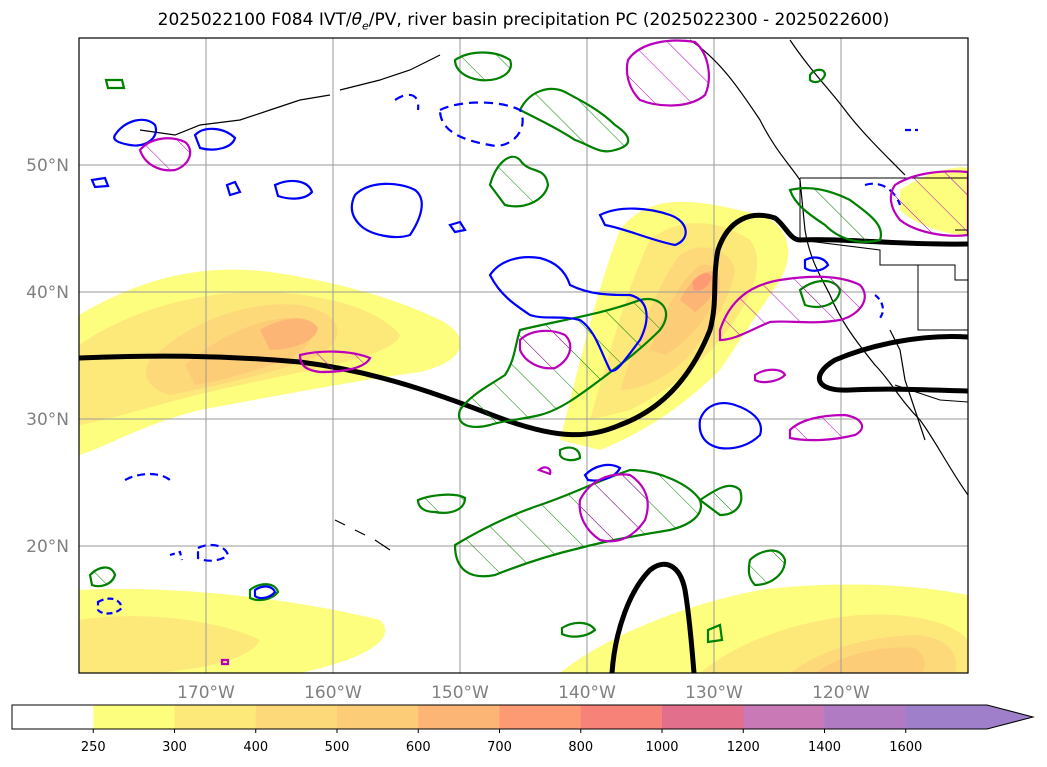 The width and height of the screenshot is (1047, 767). What do you see at coordinates (523, 693) in the screenshot?
I see `longitude-labels: 170°W 160°W 150°W 140°W 130°W 120°W` at bounding box center [523, 693].